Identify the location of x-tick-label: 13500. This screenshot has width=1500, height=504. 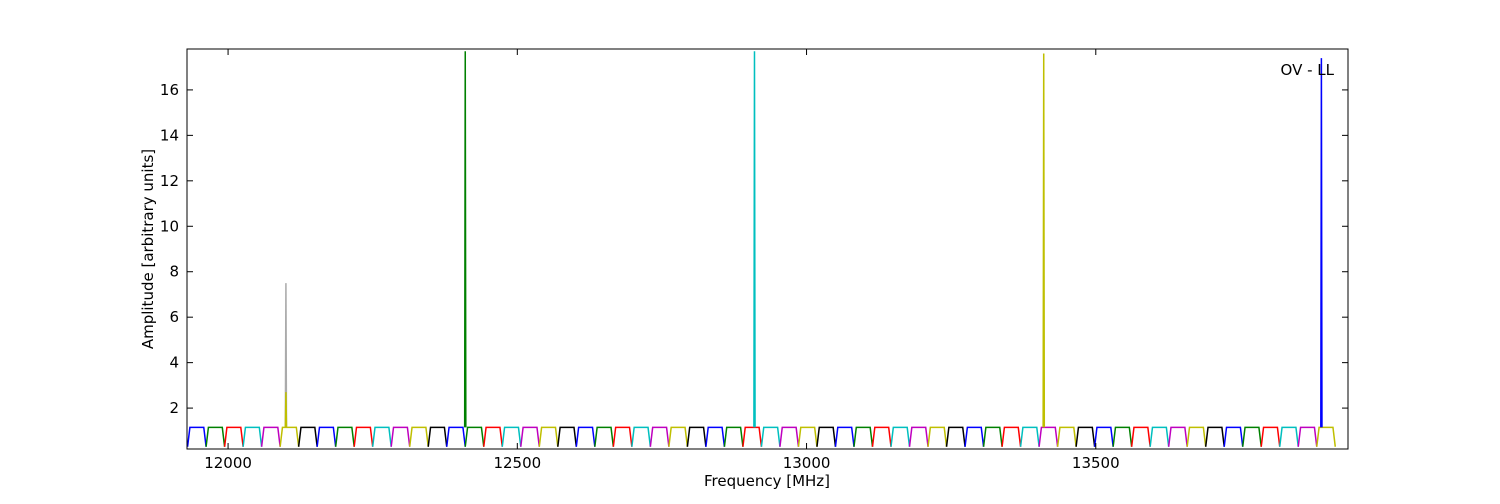
(1096, 463).